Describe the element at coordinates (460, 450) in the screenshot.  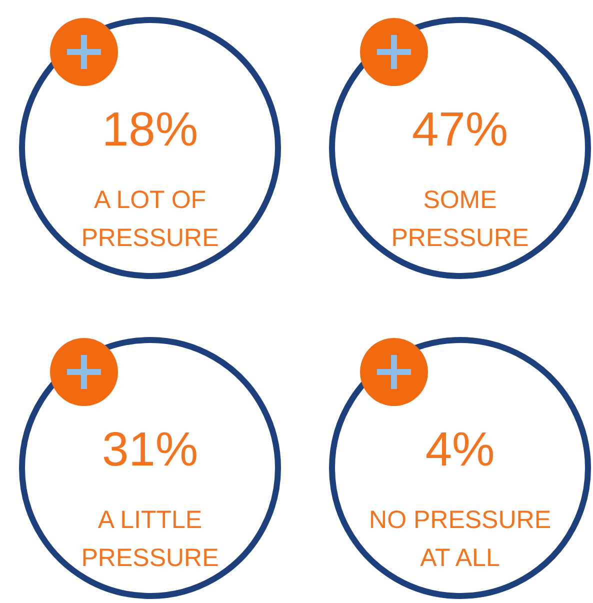
I see `data-label: 4%` at that location.